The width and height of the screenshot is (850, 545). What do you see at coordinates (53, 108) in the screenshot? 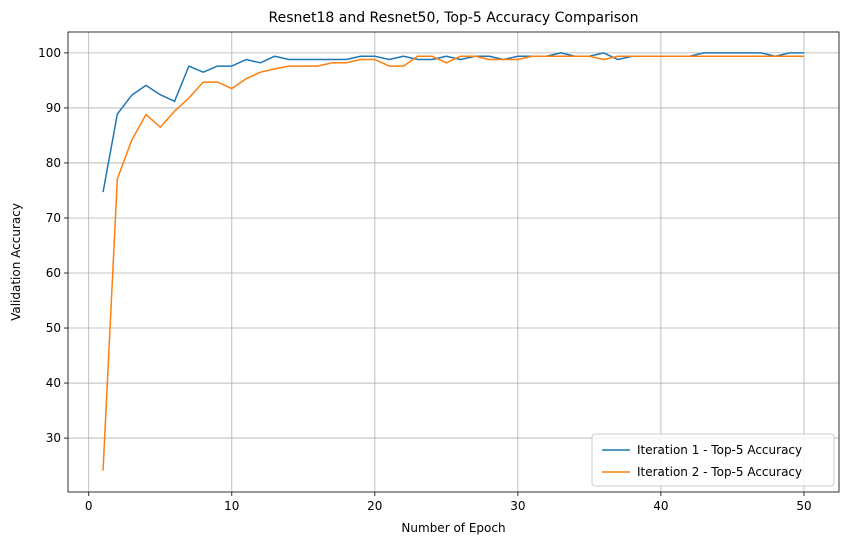
I see `y-tick-label: 90` at bounding box center [53, 108].